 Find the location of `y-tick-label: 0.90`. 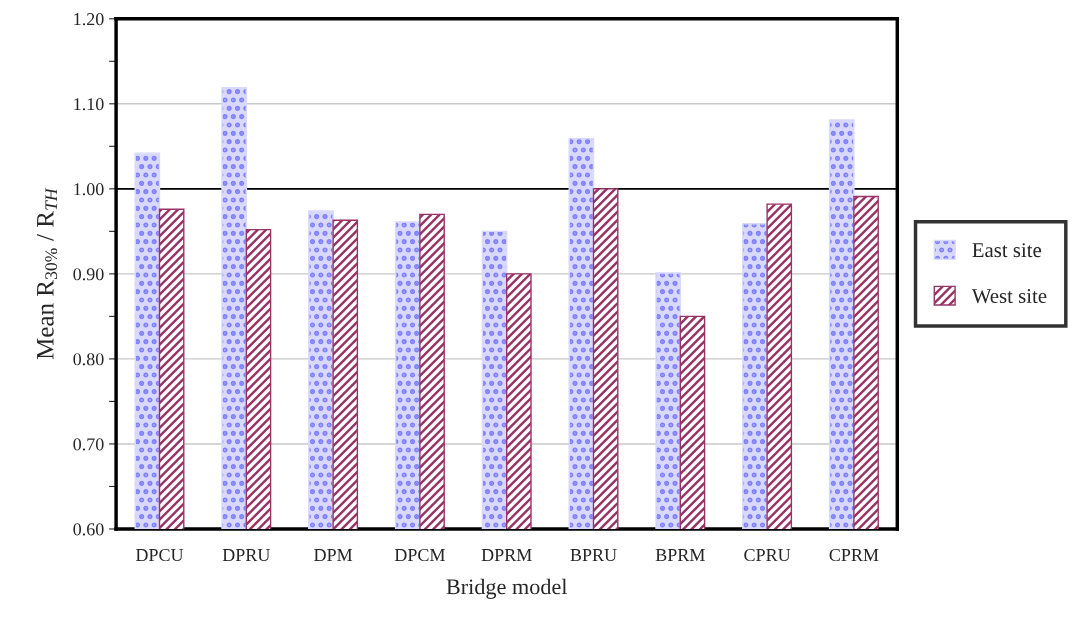

y-tick-label: 0.90 is located at coordinates (88, 274).